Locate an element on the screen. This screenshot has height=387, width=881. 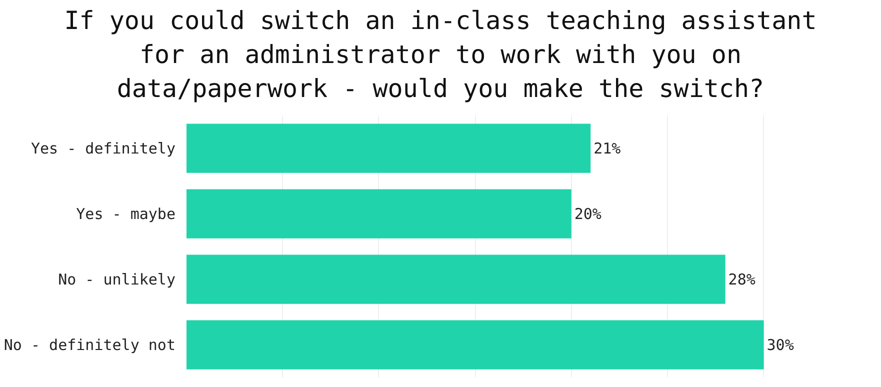
y-tick-label: No - definitely not is located at coordinates (90, 345).